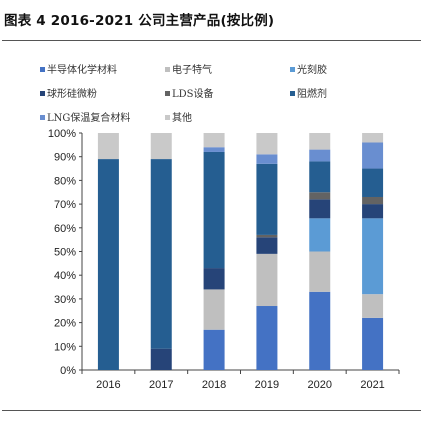  Describe the element at coordinates (193, 93) in the screenshot. I see `legend-label: LDS设备` at that location.